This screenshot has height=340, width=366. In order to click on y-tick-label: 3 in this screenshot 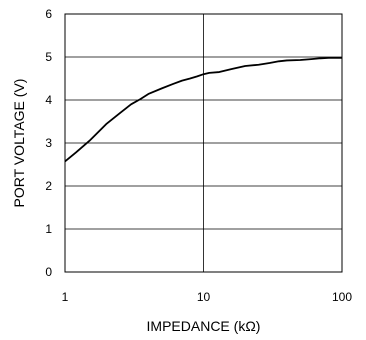, I will do `click(48, 143)`.